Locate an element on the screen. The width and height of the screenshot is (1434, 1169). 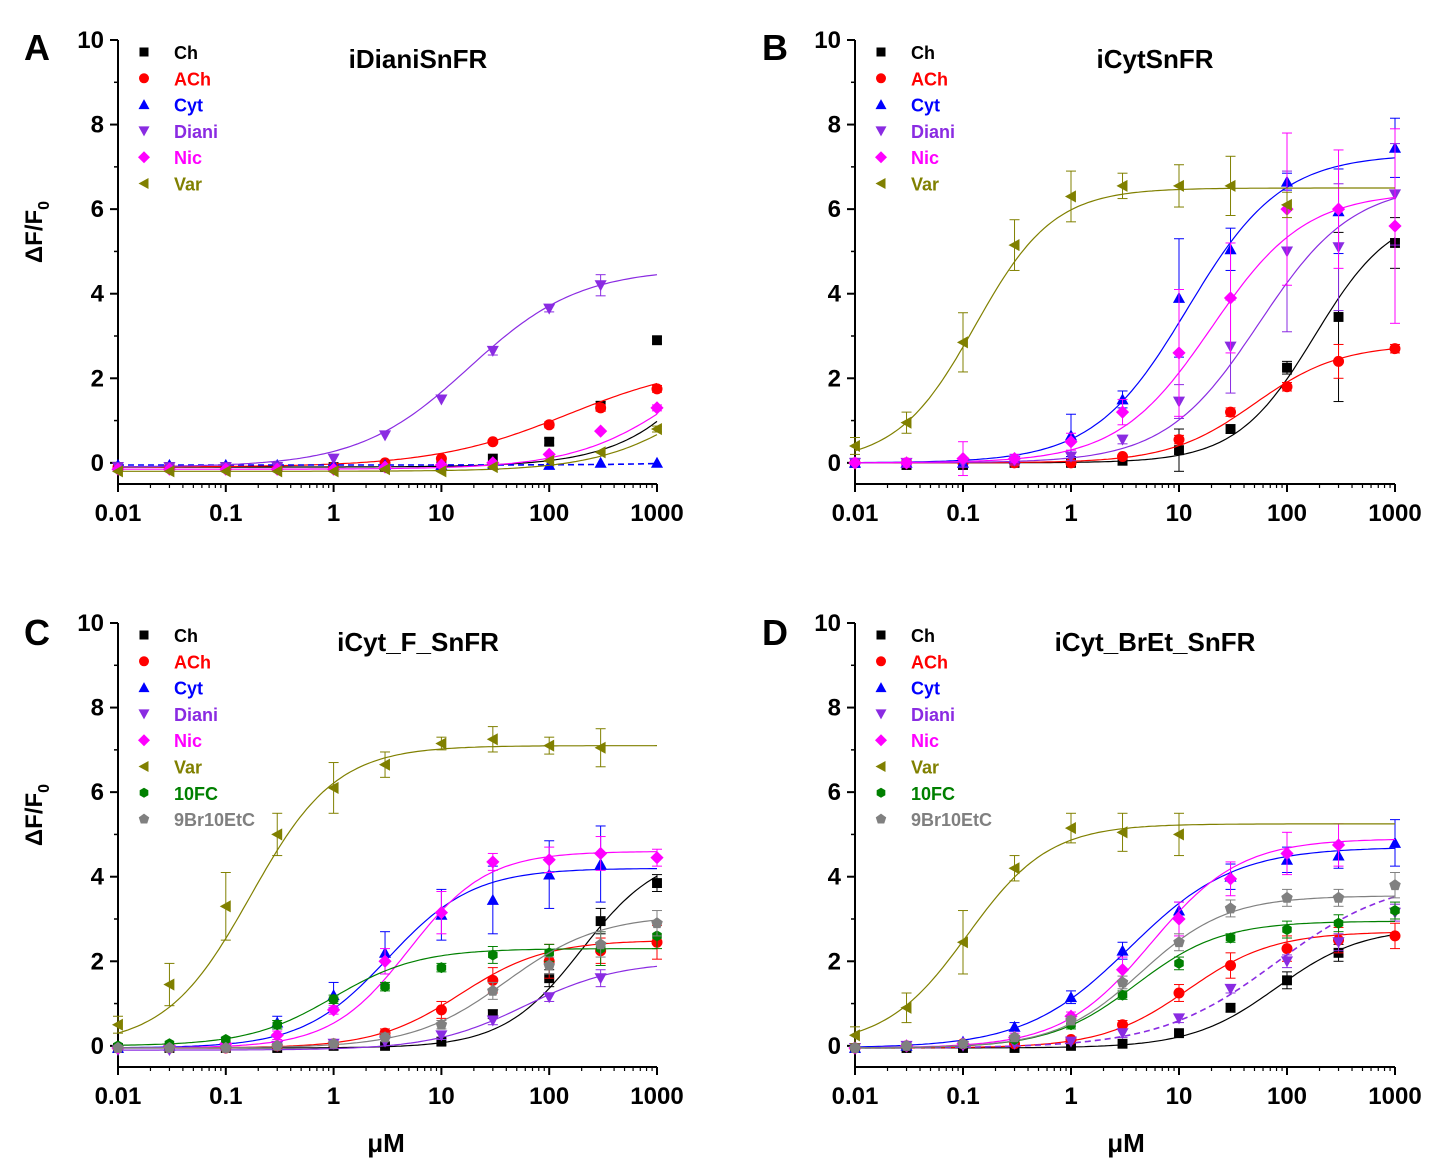
x-tick-label: 1000 is located at coordinates (1394, 1096).